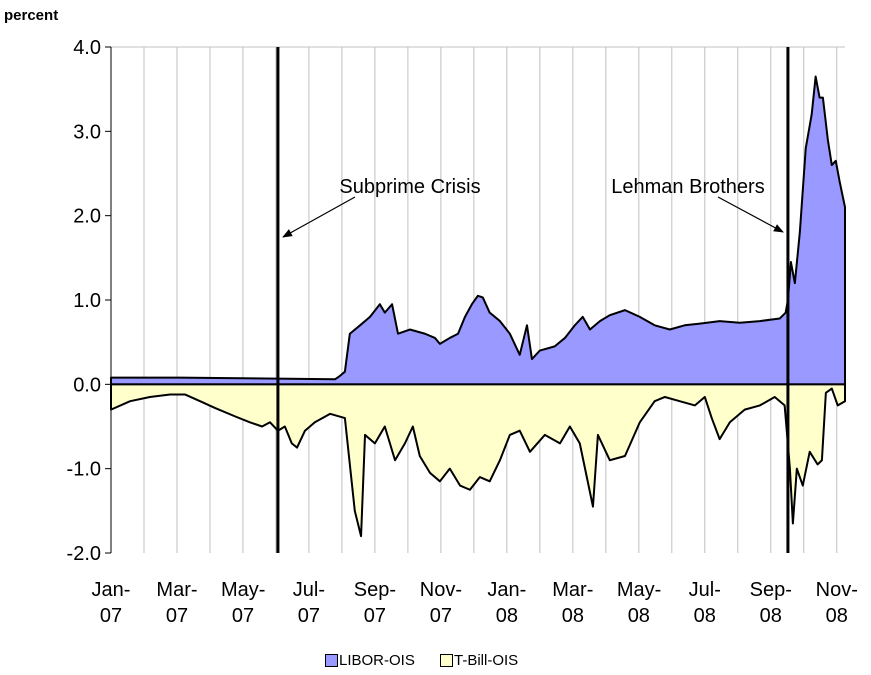 This screenshot has height=675, width=871. Describe the element at coordinates (84, 470) in the screenshot. I see `y-tick-label: -1.0` at that location.